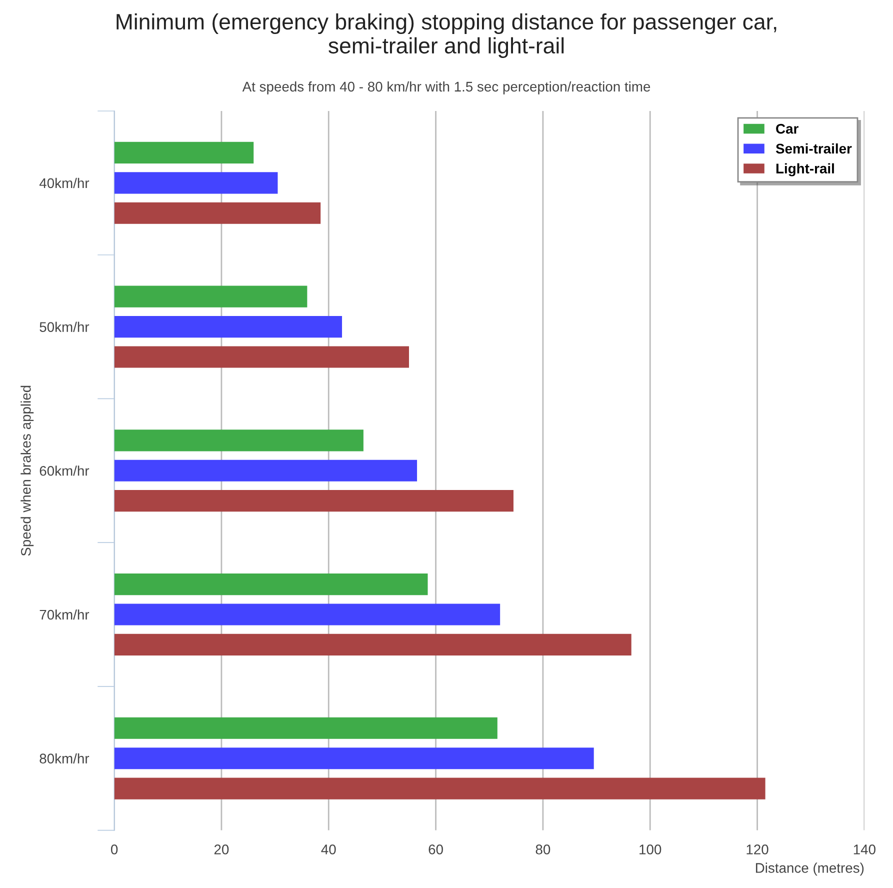 This screenshot has height=888, width=893. I want to click on legend-label: Light-rail, so click(805, 169).